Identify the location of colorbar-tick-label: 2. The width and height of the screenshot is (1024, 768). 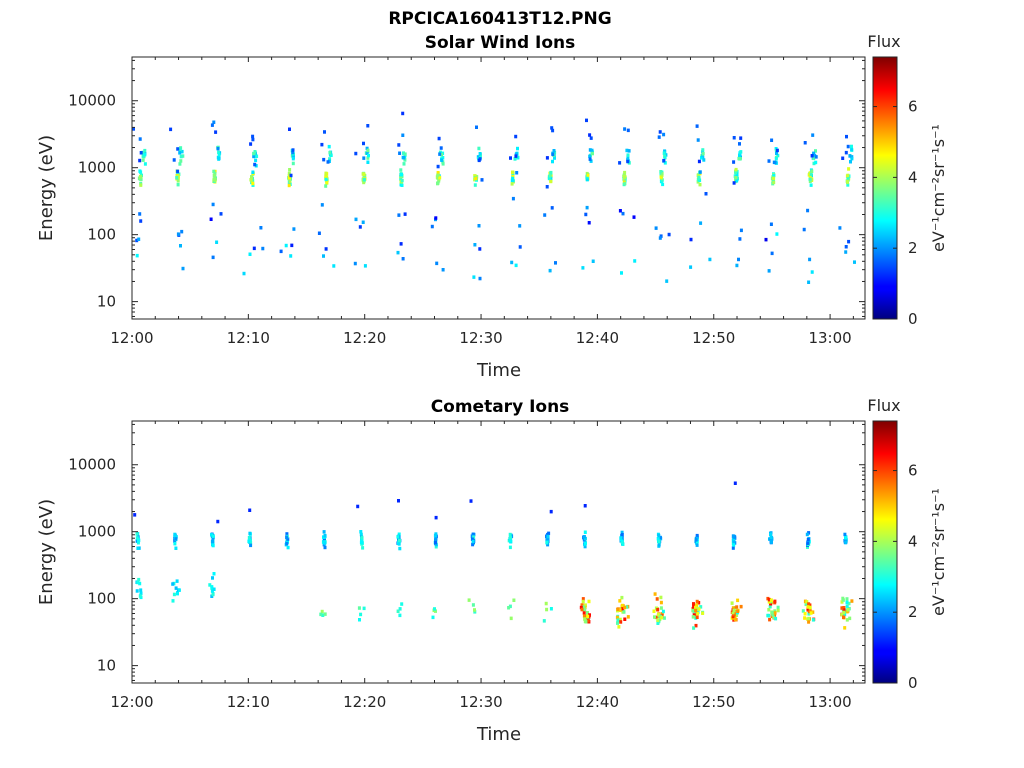
(913, 248).